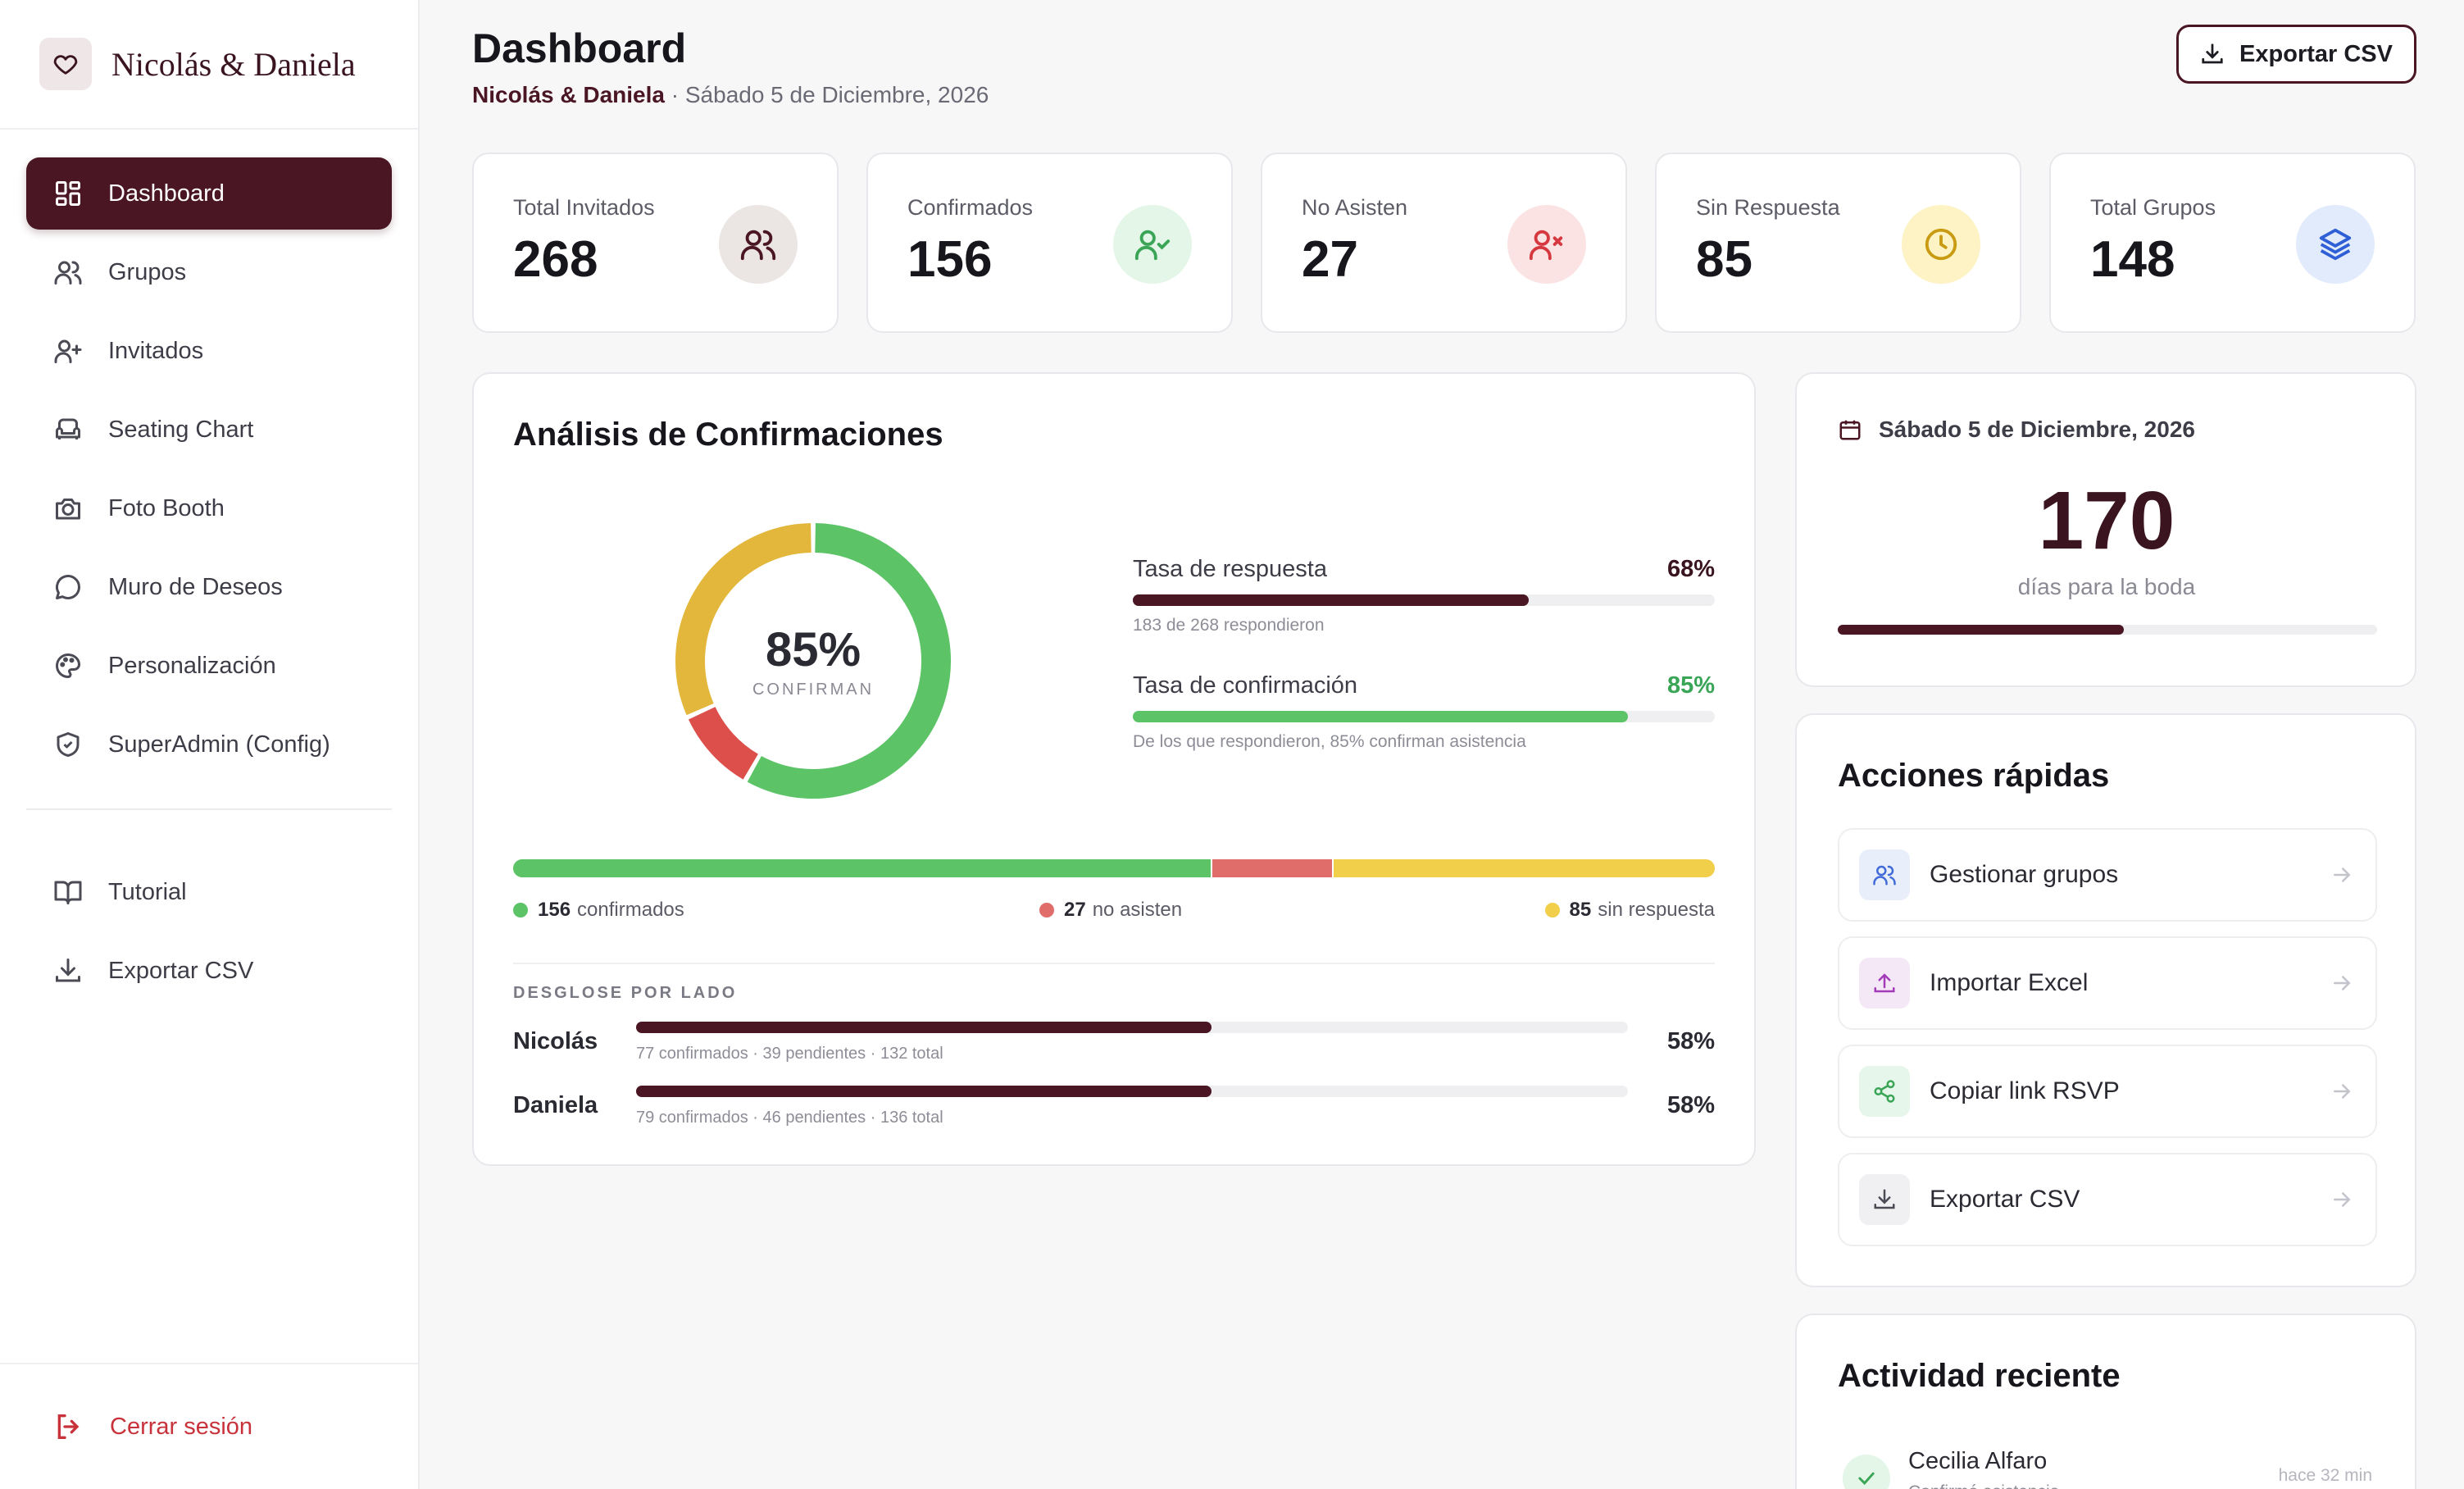  Describe the element at coordinates (863, 868) in the screenshot. I see `stack-segment-confirmed` at that location.